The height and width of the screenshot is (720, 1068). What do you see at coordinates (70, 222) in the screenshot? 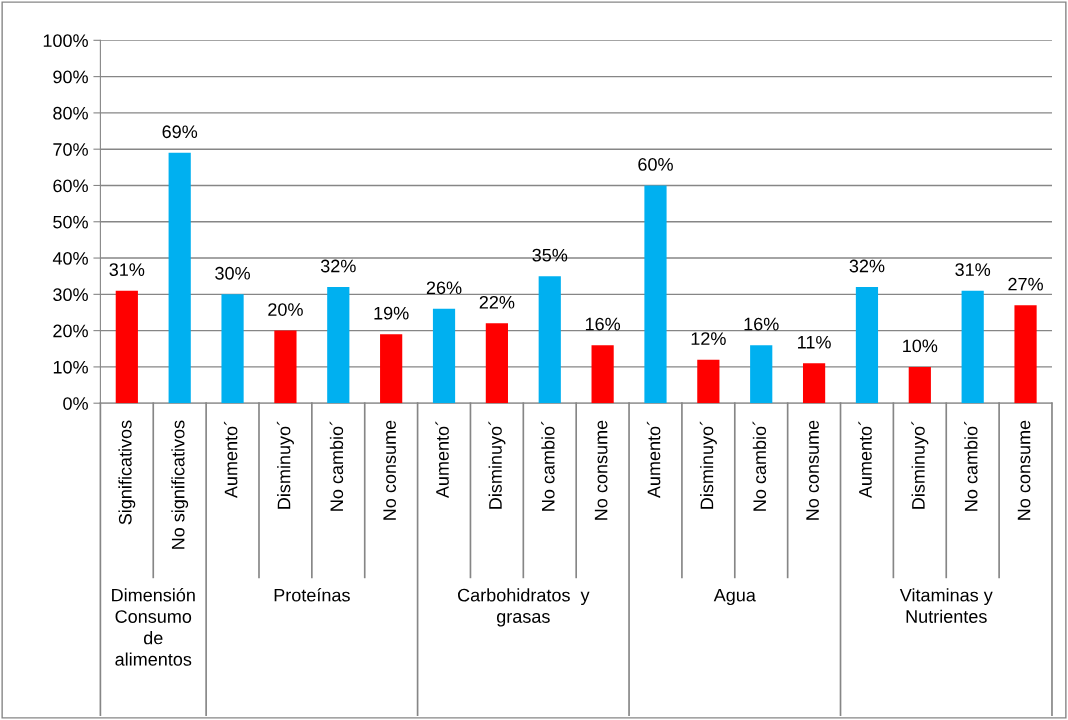
I see `y-tick-label: 50%` at bounding box center [70, 222].